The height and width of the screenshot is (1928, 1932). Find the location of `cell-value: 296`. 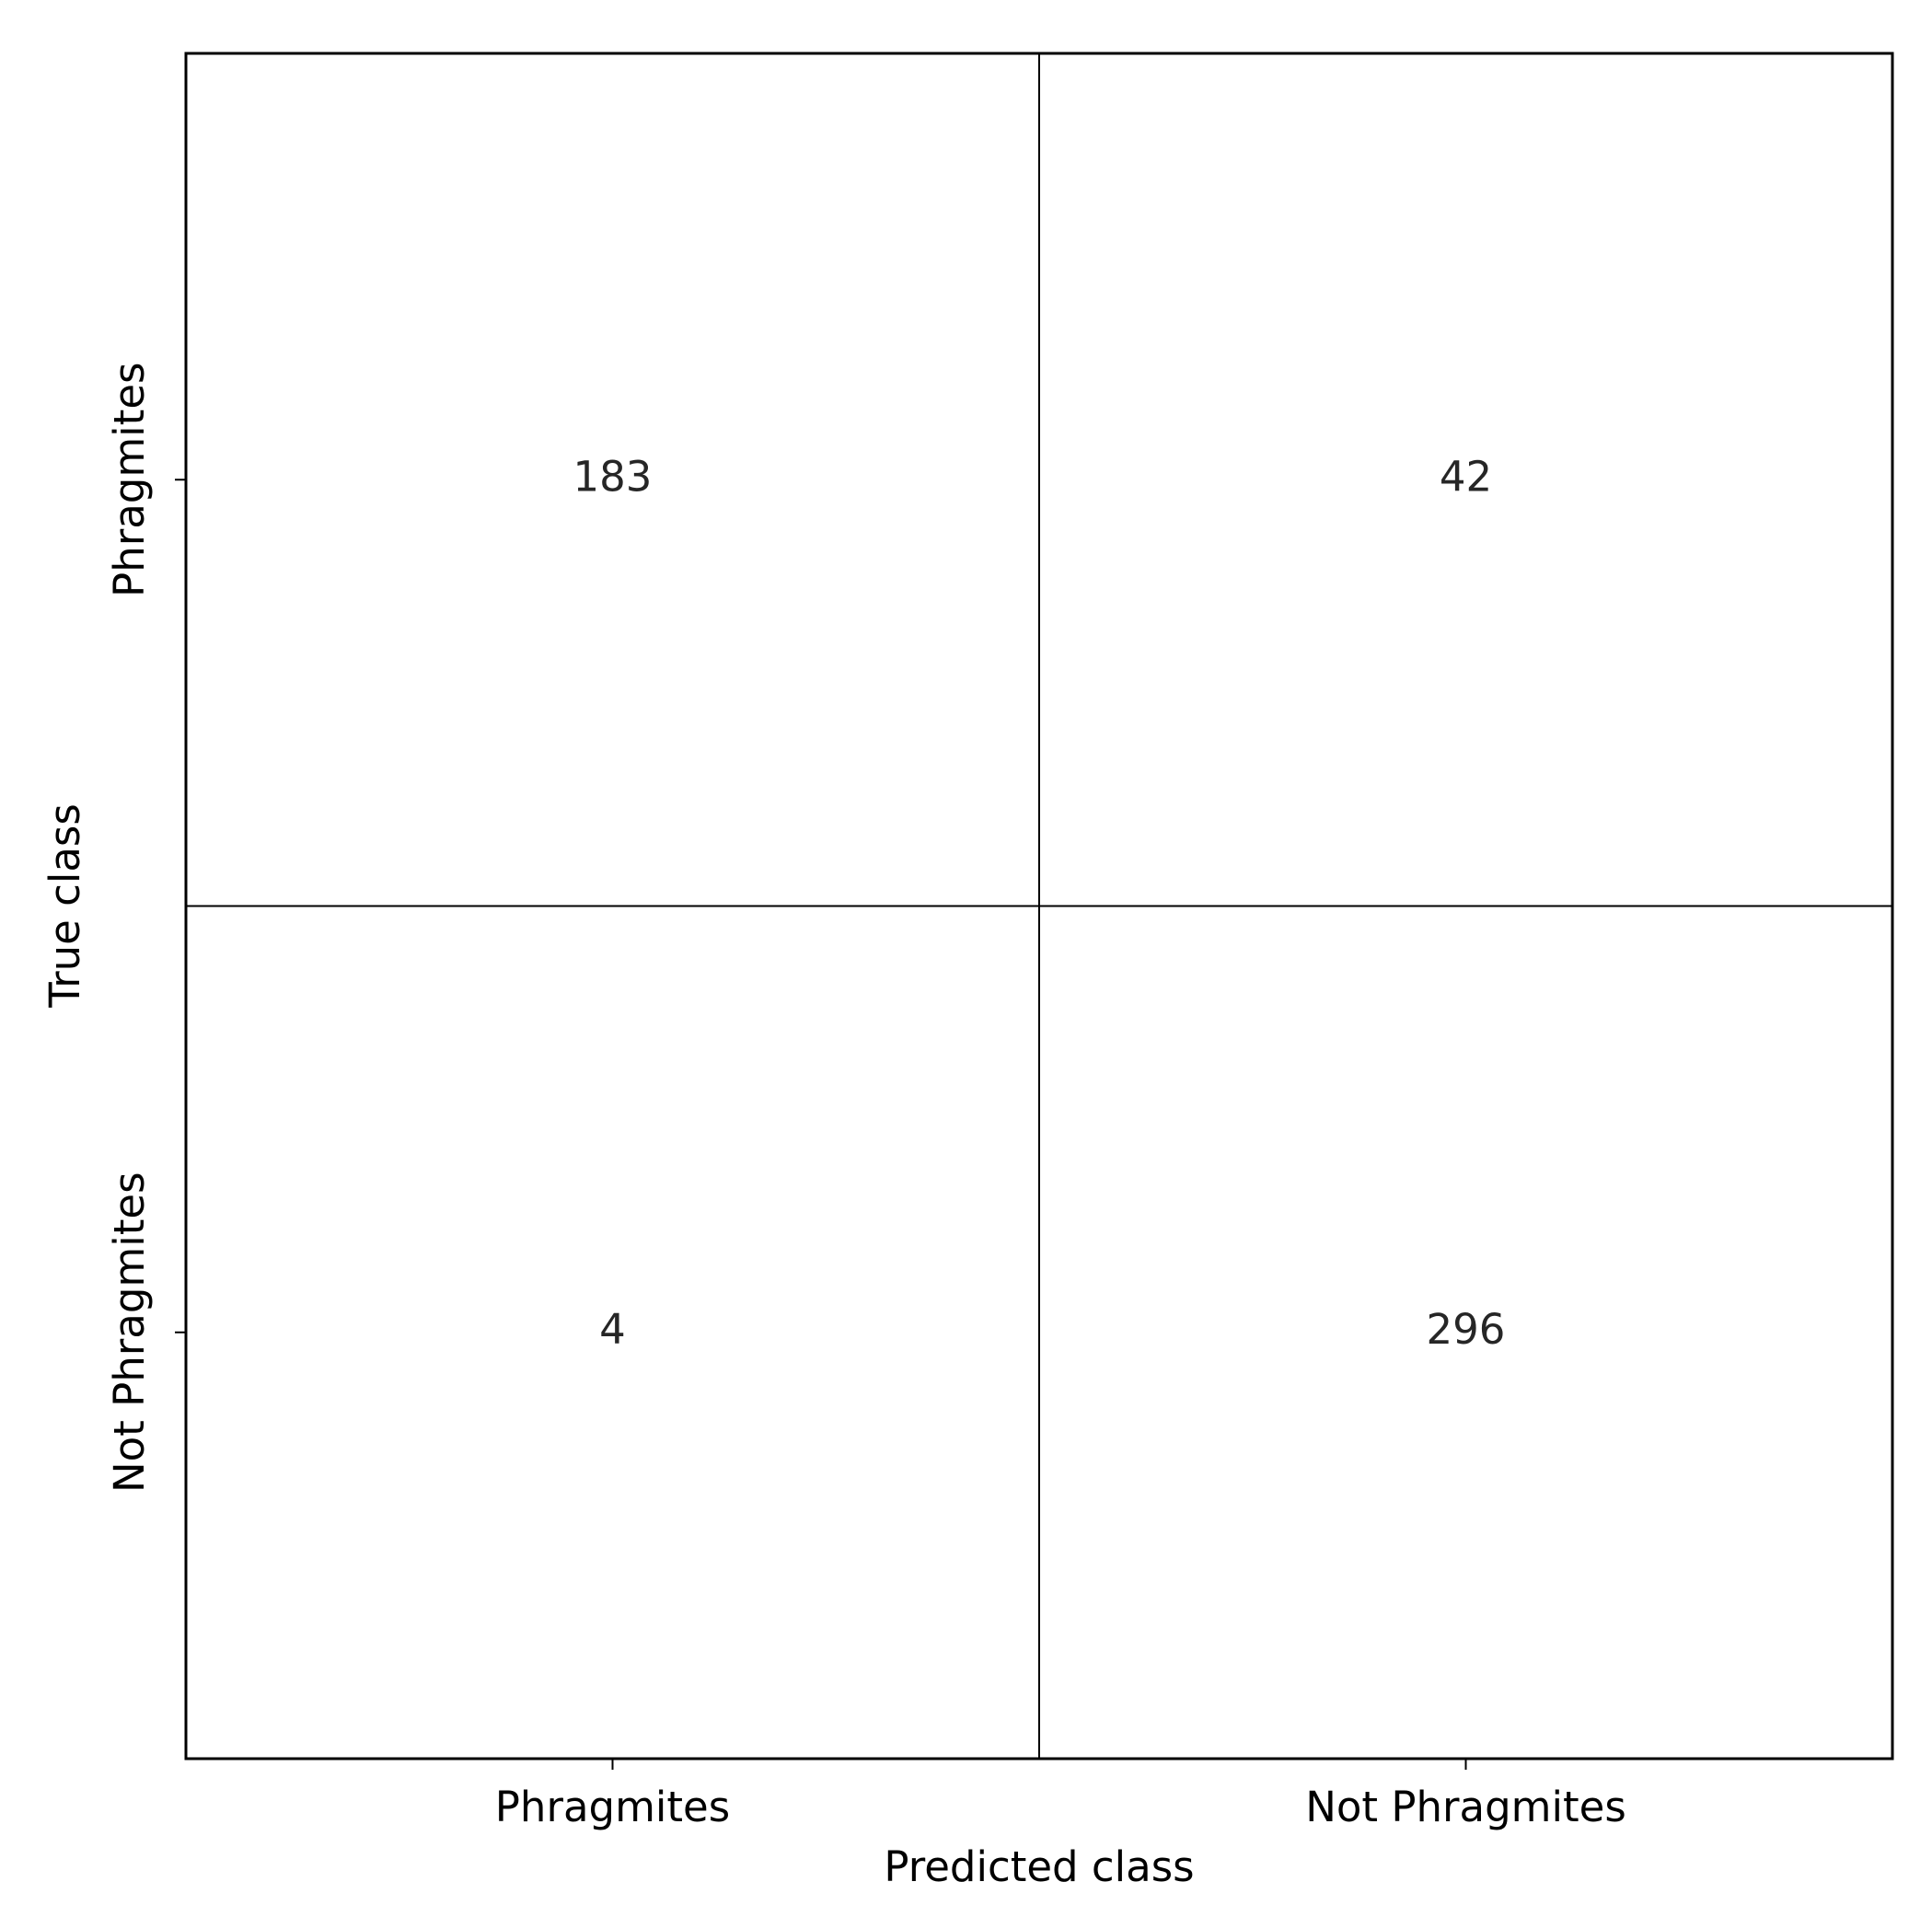

cell-value: 296 is located at coordinates (1467, 1329).